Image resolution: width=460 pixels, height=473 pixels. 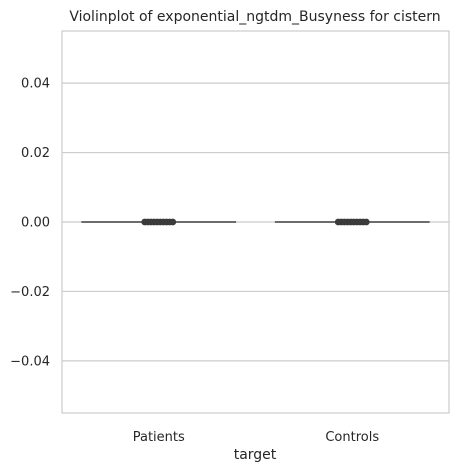 I want to click on violins, so click(x=255, y=222).